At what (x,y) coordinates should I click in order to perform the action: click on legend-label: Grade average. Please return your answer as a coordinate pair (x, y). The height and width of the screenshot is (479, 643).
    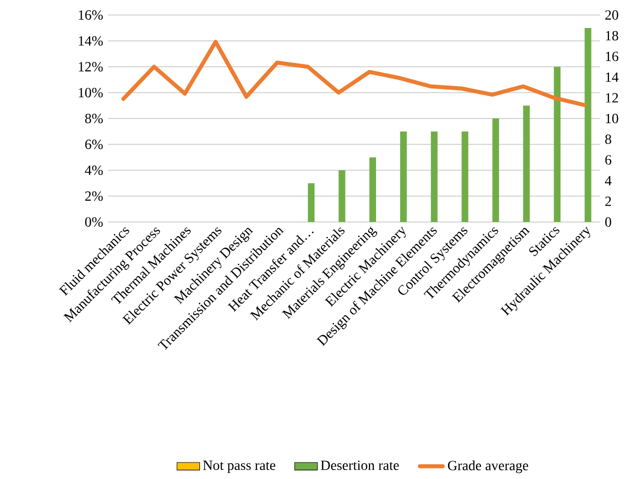
    Looking at the image, I should click on (488, 467).